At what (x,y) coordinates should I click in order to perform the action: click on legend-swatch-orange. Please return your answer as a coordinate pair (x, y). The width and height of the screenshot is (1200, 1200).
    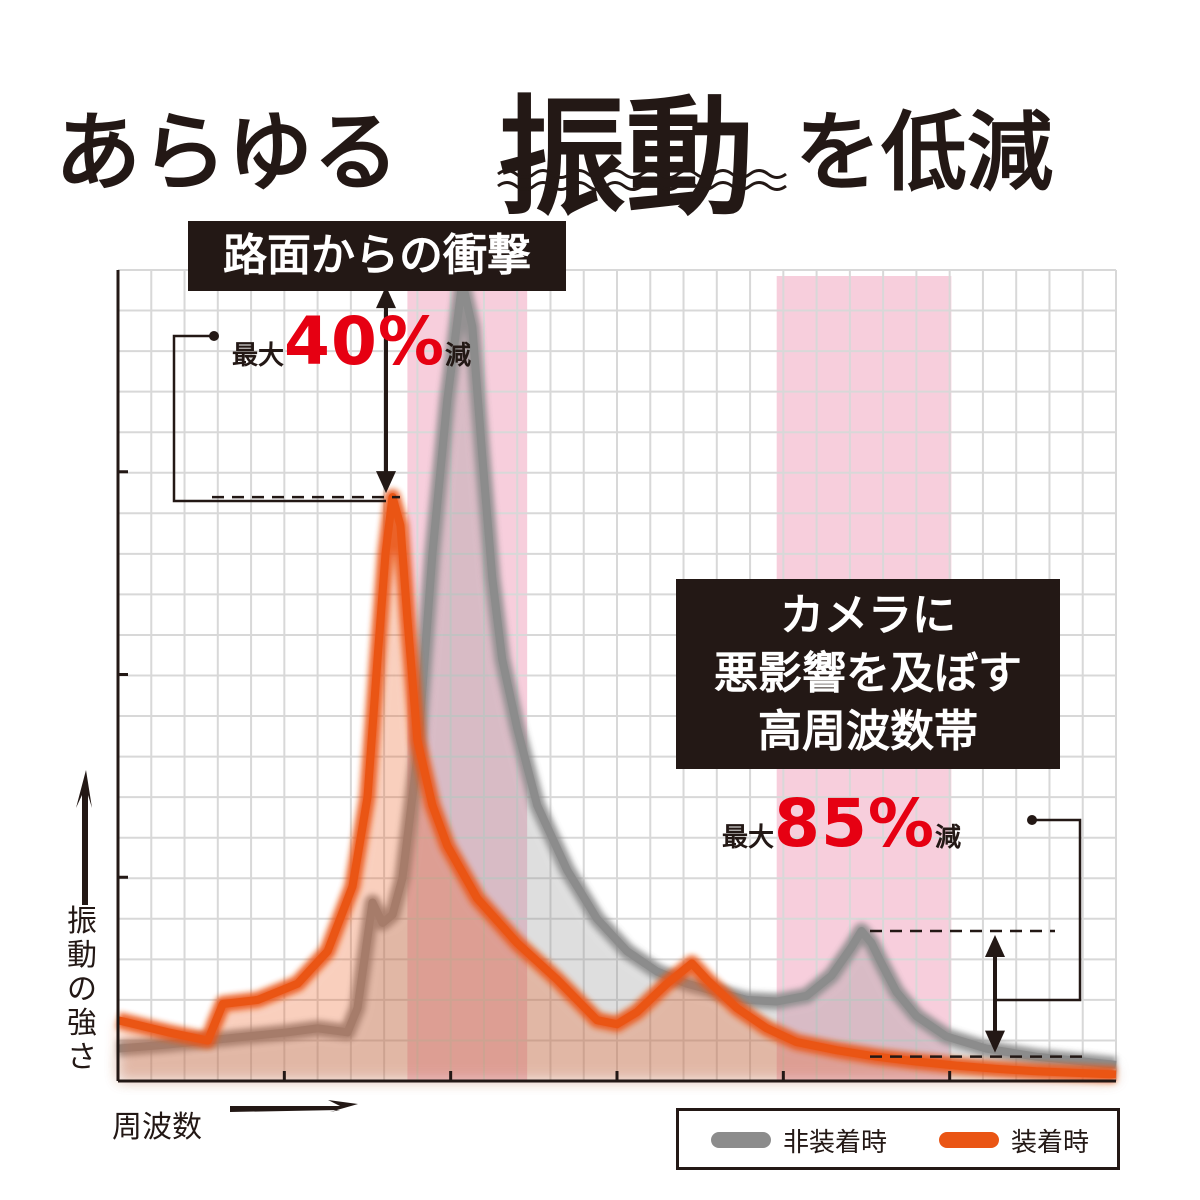
    Looking at the image, I should click on (969, 1140).